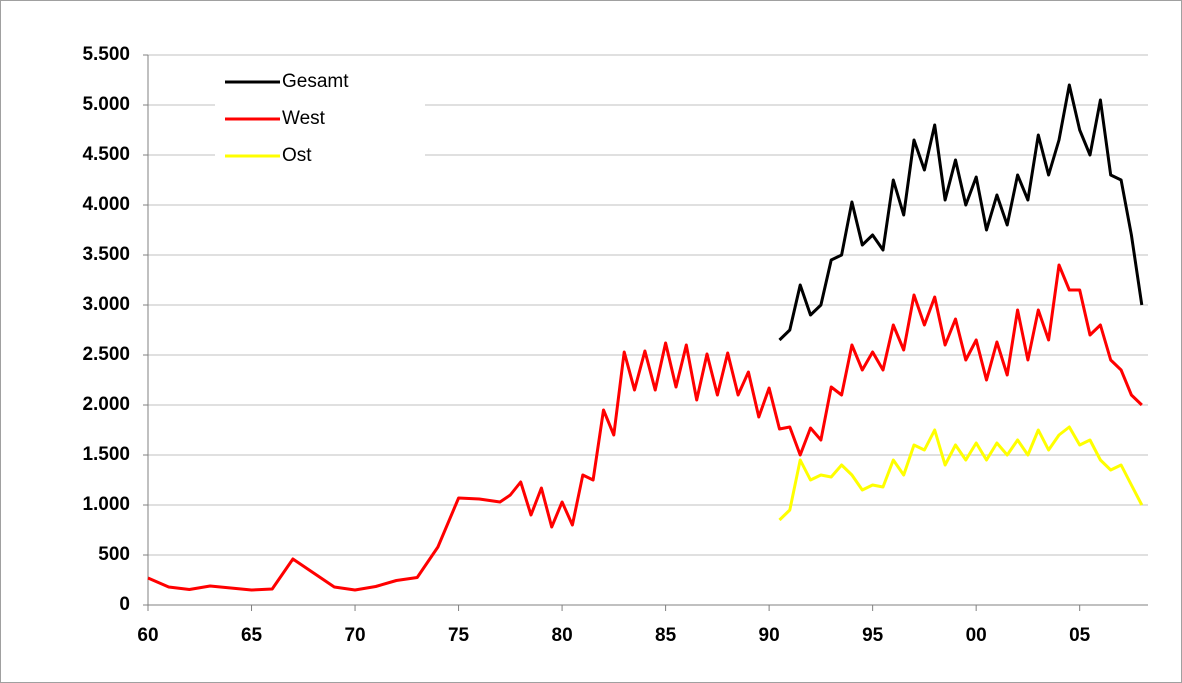 This screenshot has height=683, width=1182. What do you see at coordinates (459, 635) in the screenshot?
I see `x-tick-label: 75` at bounding box center [459, 635].